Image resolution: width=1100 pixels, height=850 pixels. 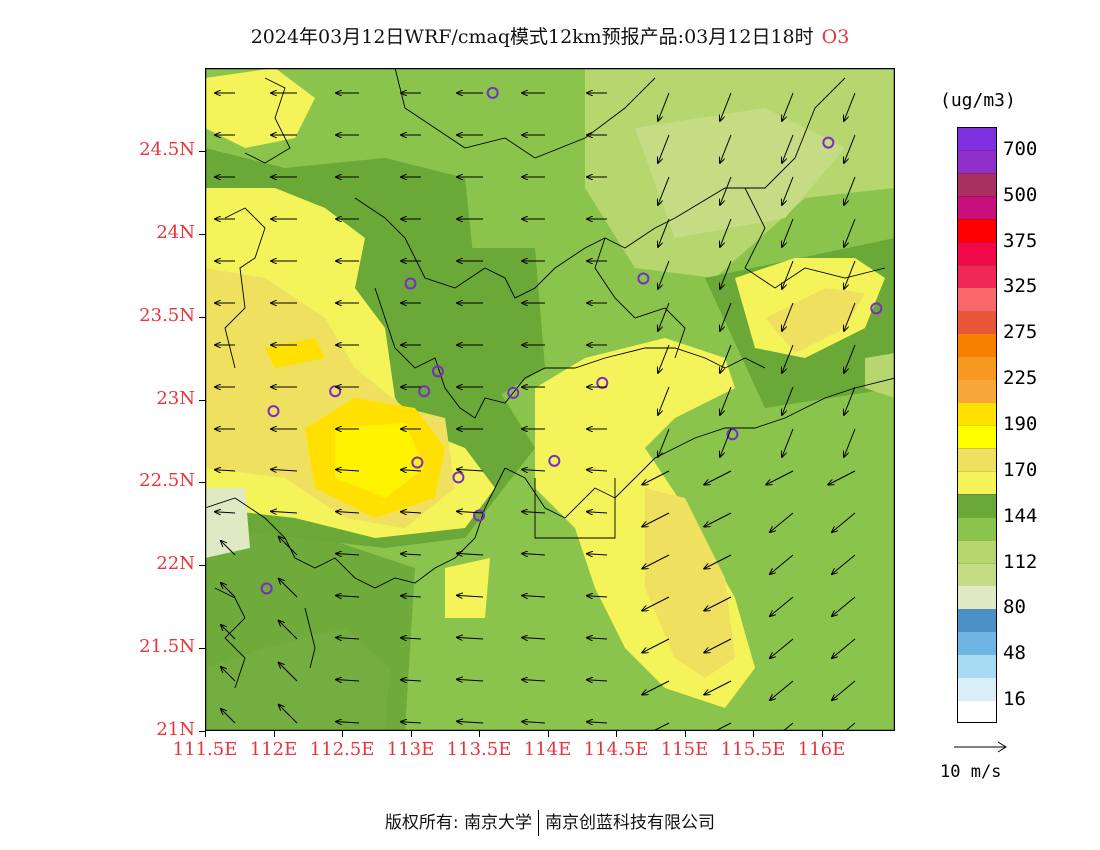 What do you see at coordinates (684, 749) in the screenshot?
I see `x-tick-label: 115E` at bounding box center [684, 749].